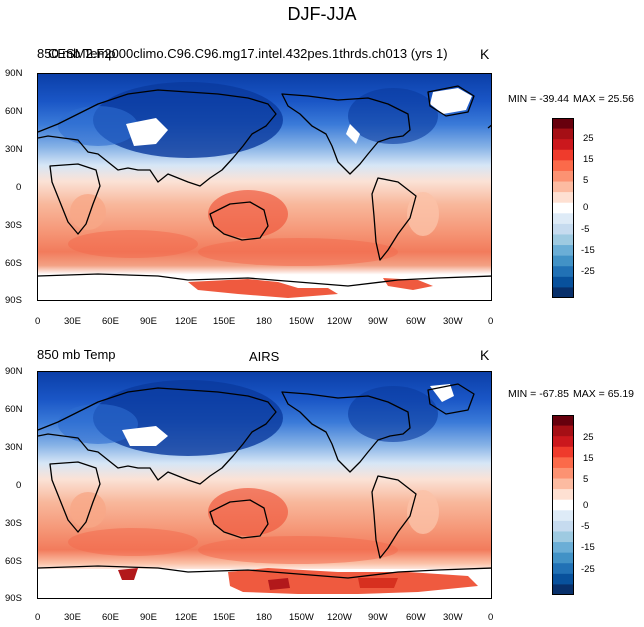 This screenshot has height=627, width=644. I want to click on bottom-panel-units: K, so click(485, 355).